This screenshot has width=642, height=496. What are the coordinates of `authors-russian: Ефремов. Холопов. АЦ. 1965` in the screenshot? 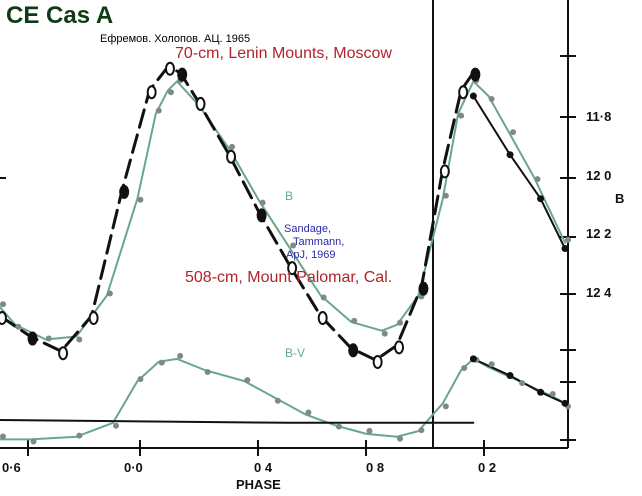 It's located at (175, 39).